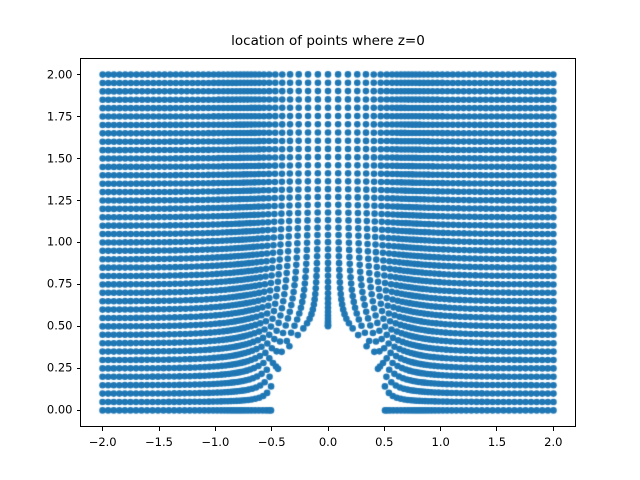 The height and width of the screenshot is (480, 640). What do you see at coordinates (102, 441) in the screenshot?
I see `x-tick-label: −2.0` at bounding box center [102, 441].